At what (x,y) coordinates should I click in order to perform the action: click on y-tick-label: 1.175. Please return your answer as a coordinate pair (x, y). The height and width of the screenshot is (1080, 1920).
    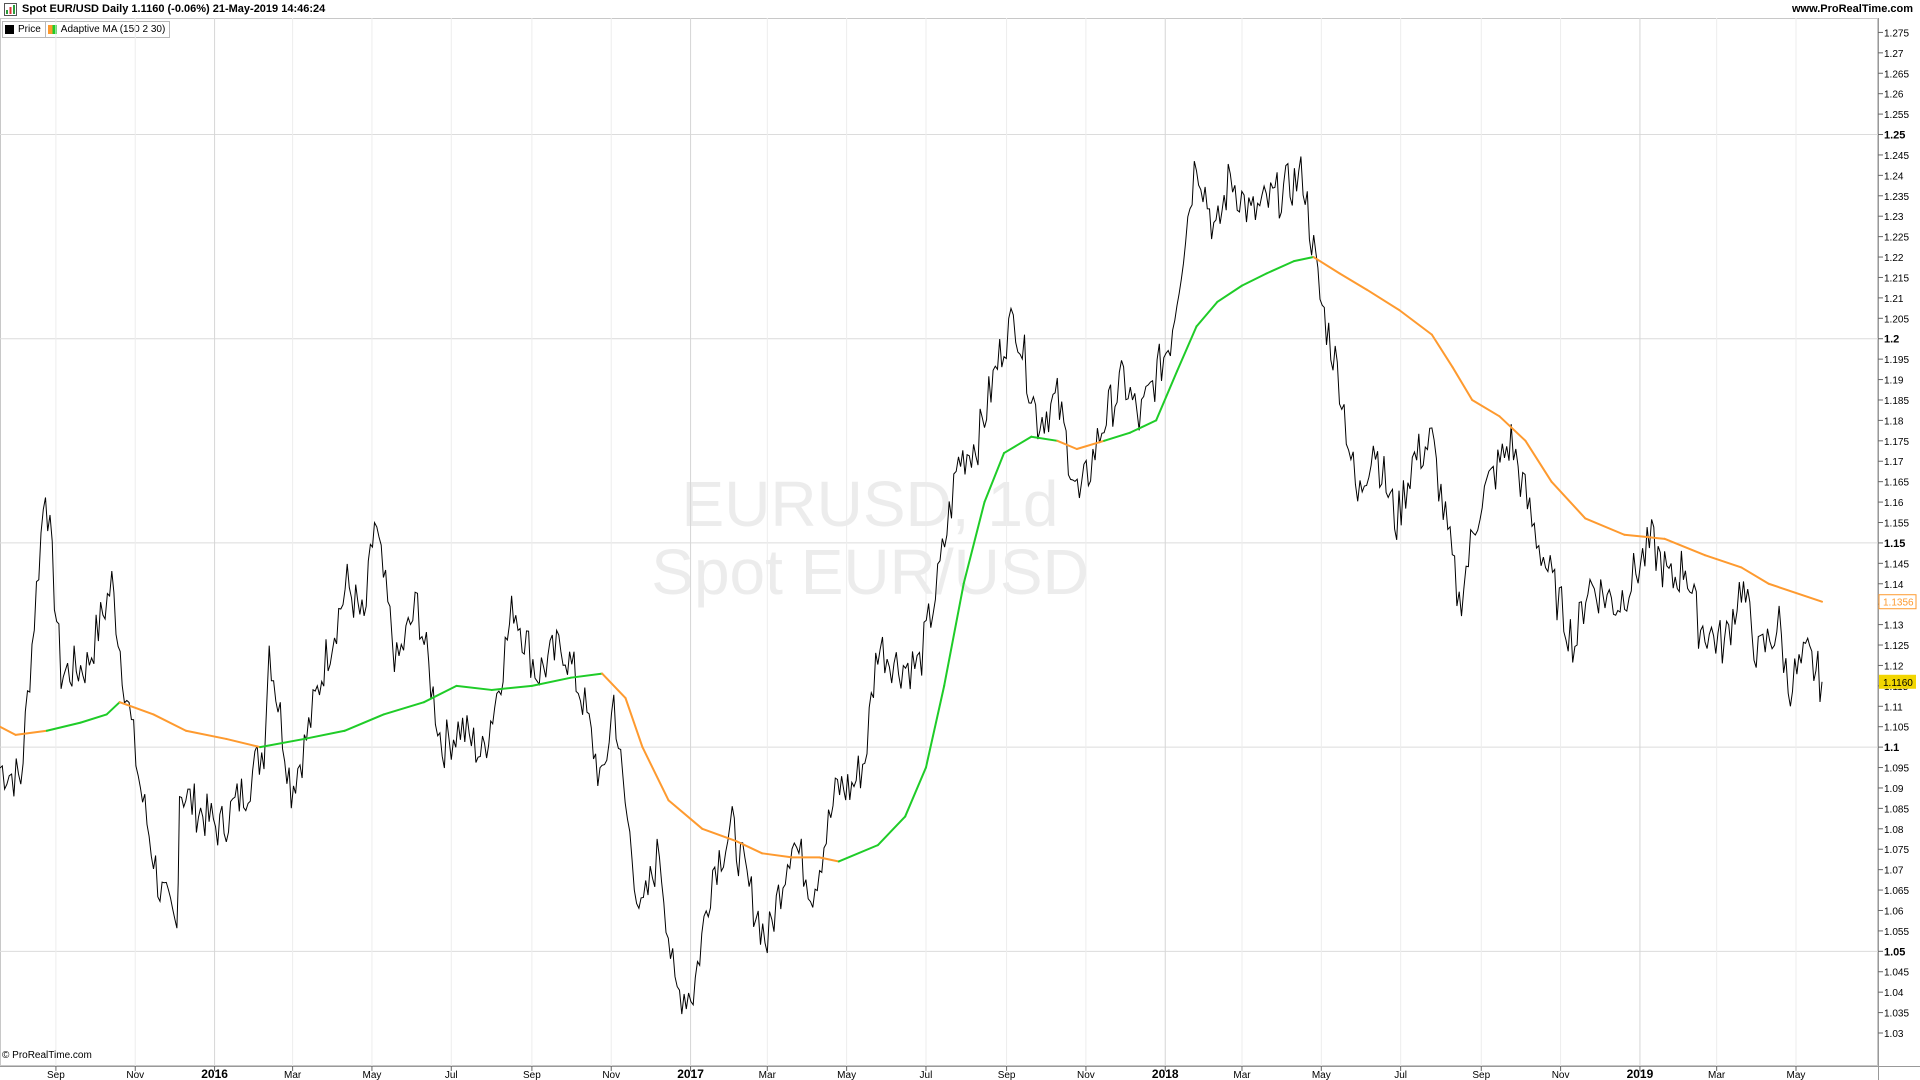
    Looking at the image, I should click on (1896, 442).